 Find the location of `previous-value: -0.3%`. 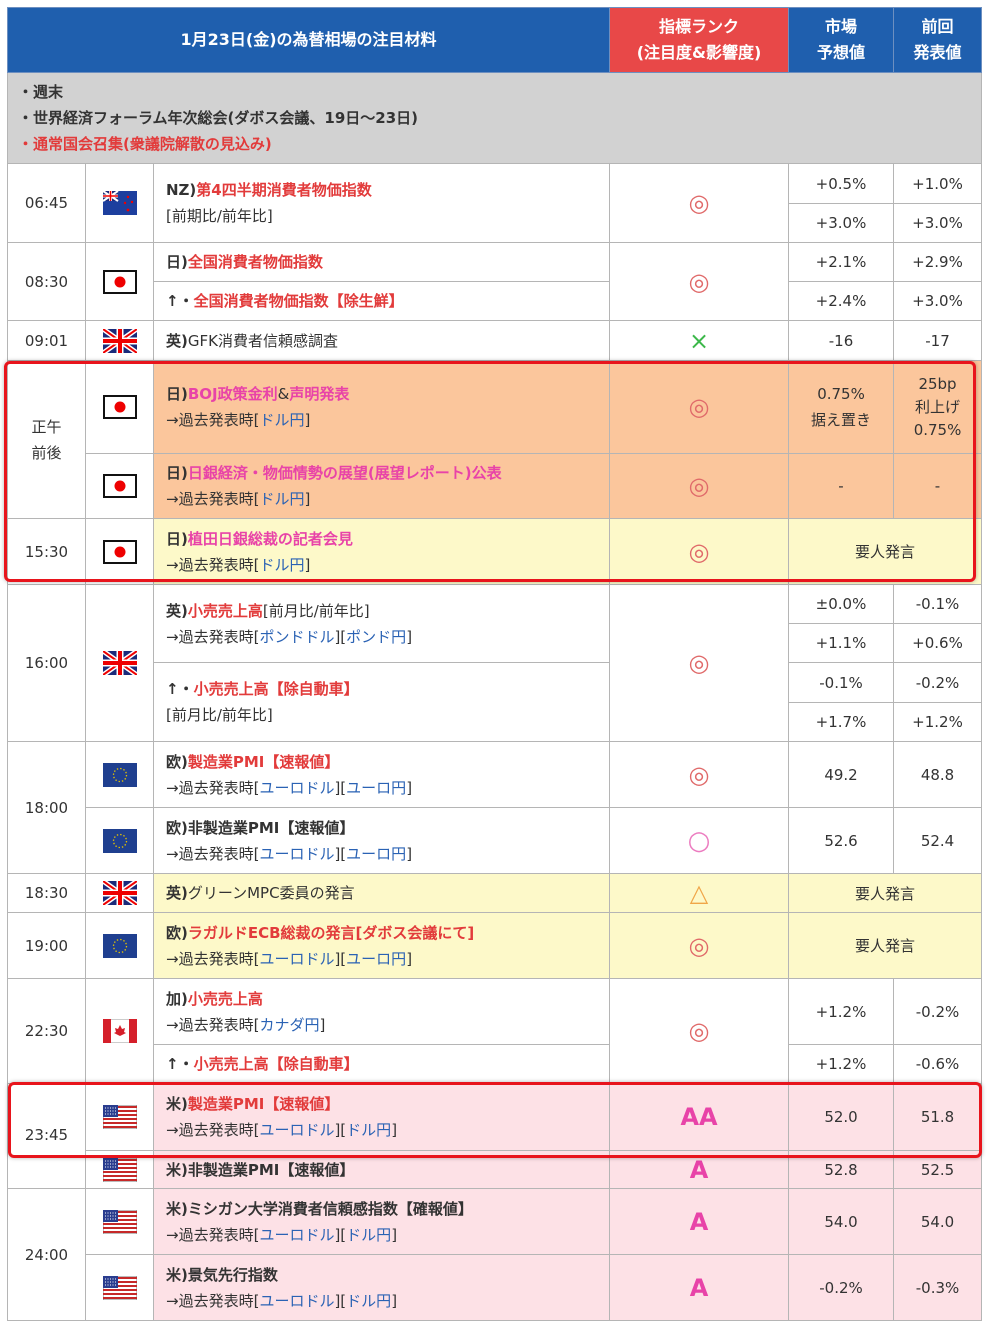

previous-value: -0.3% is located at coordinates (938, 1287).